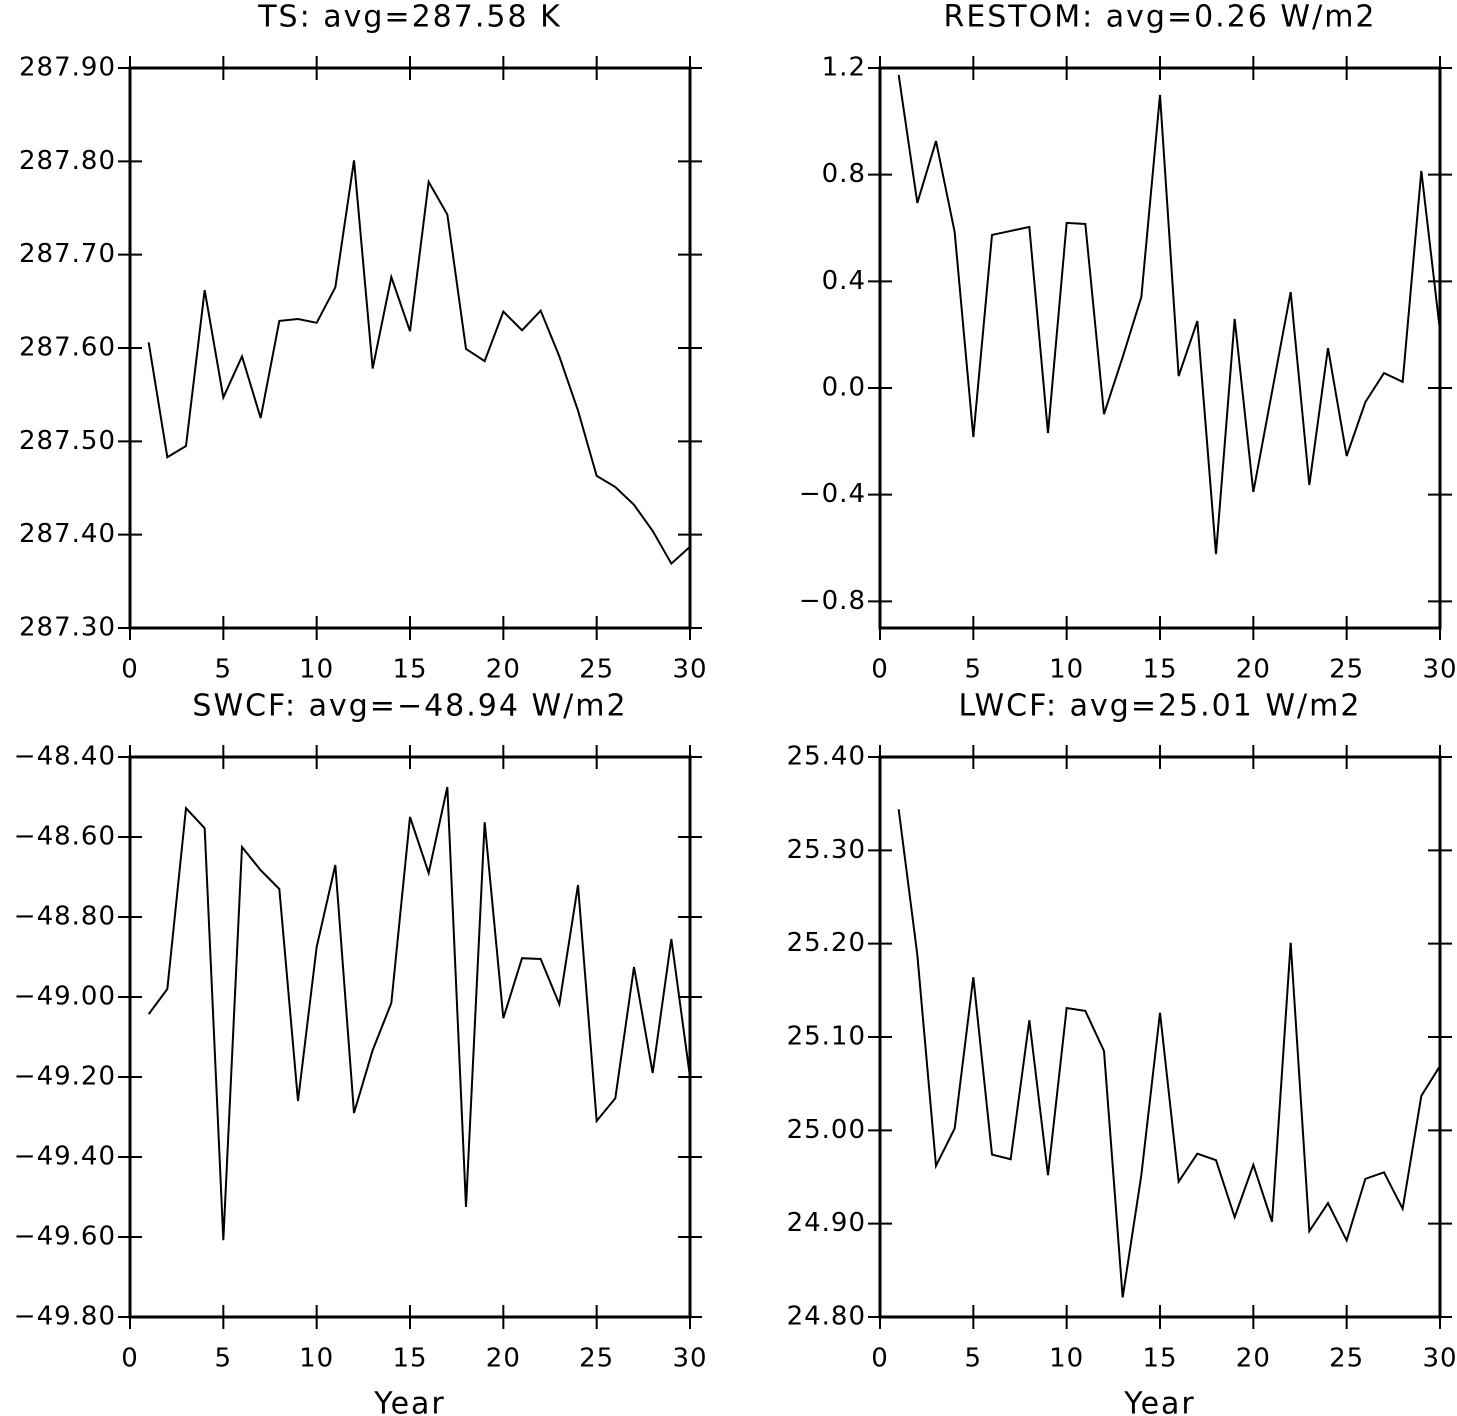 The width and height of the screenshot is (1457, 1416). What do you see at coordinates (65, 1317) in the screenshot?
I see `y-tick-label: −49.80` at bounding box center [65, 1317].